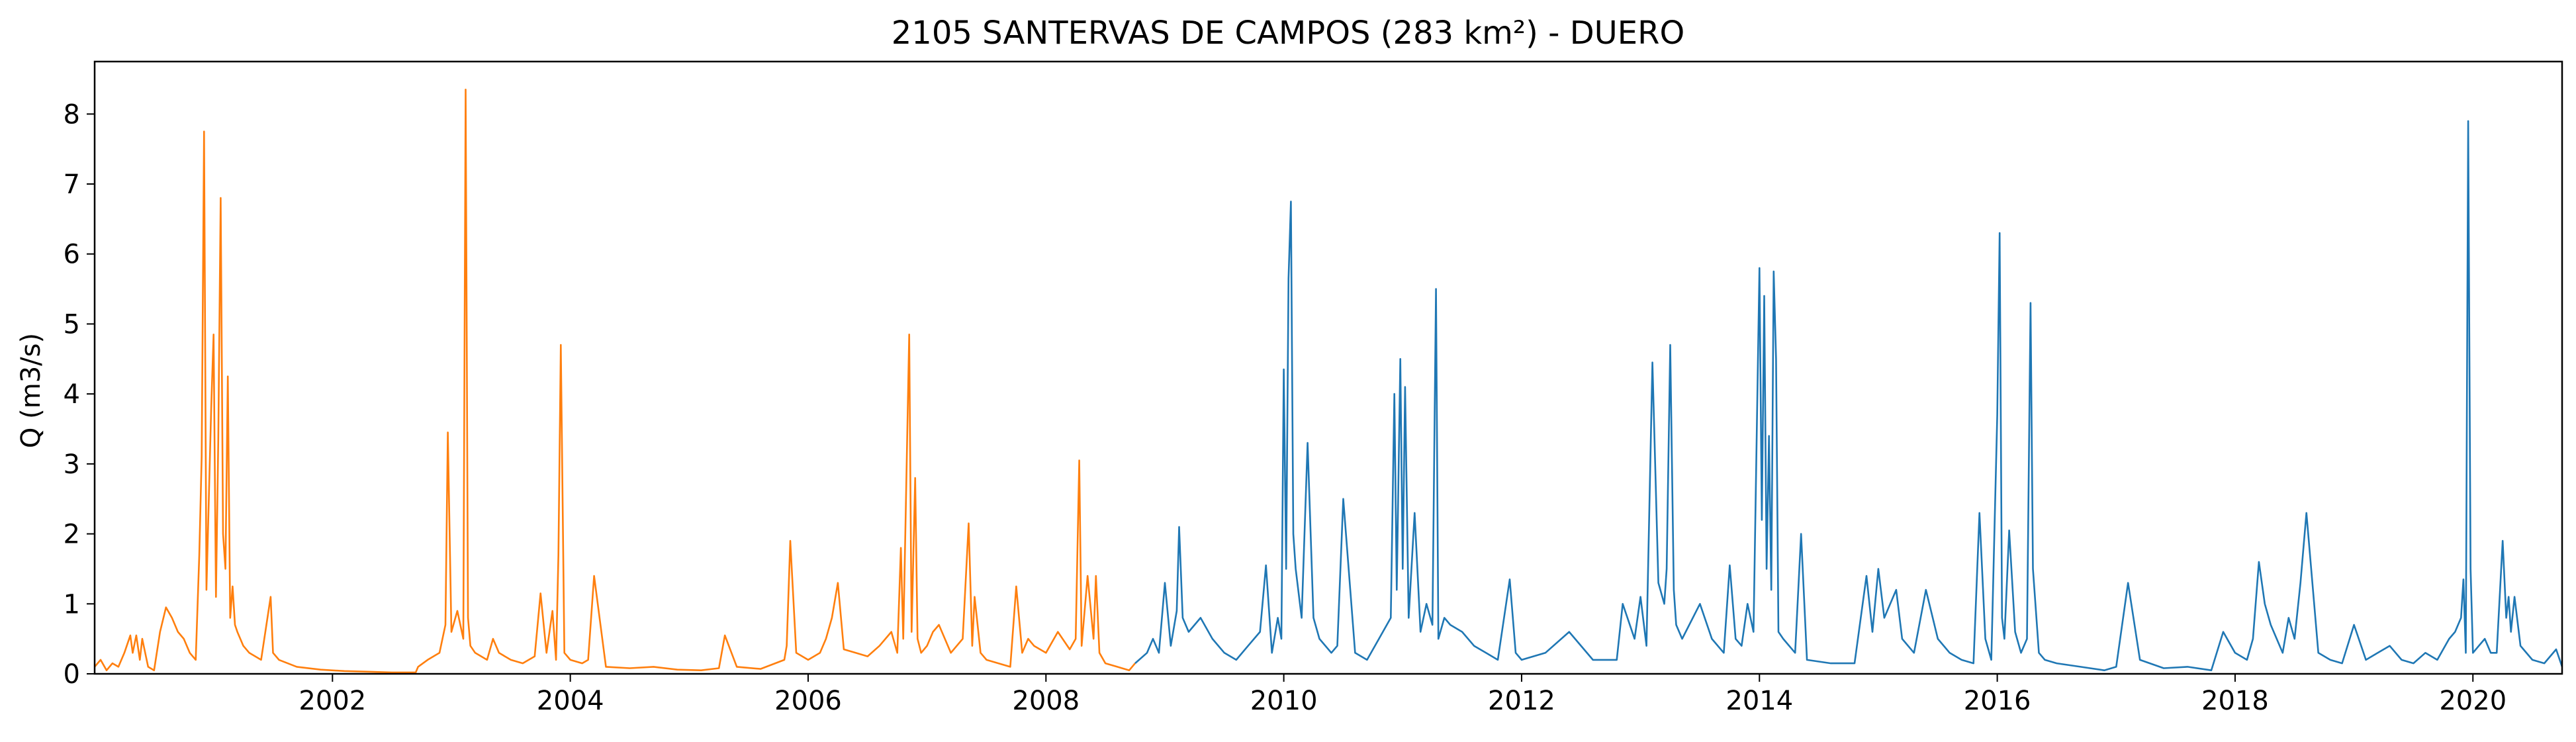 Image resolution: width=2576 pixels, height=742 pixels. Describe the element at coordinates (72, 185) in the screenshot. I see `y-tick-label: 7` at that location.